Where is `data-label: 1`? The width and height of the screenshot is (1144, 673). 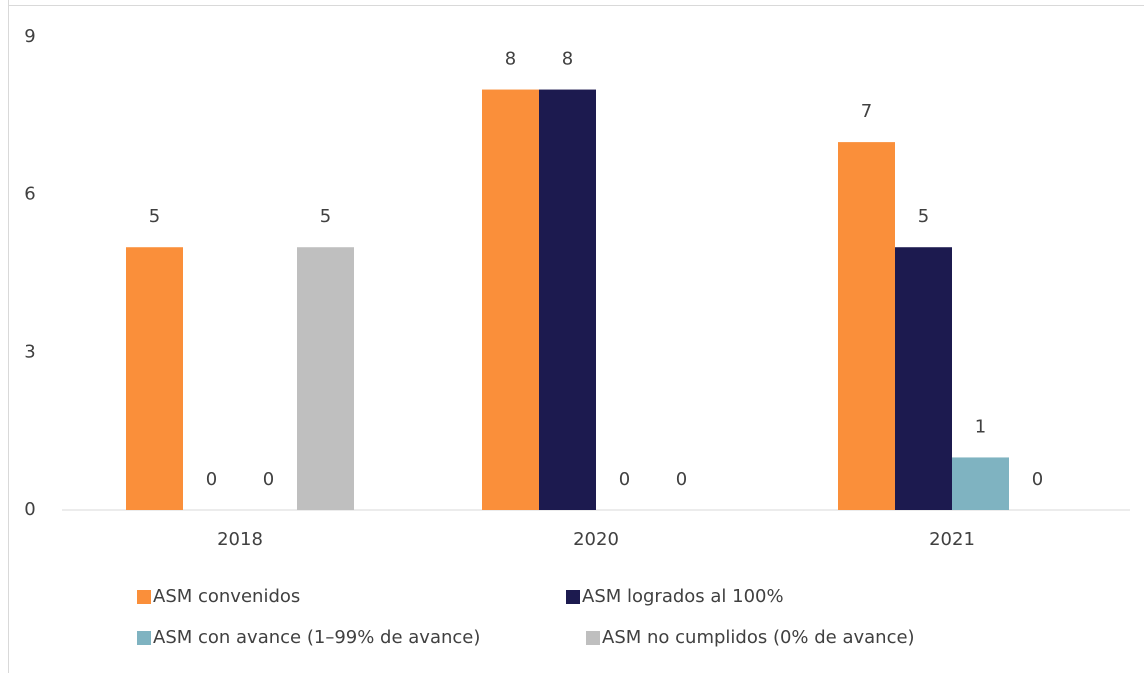
data-label: 1 is located at coordinates (980, 426).